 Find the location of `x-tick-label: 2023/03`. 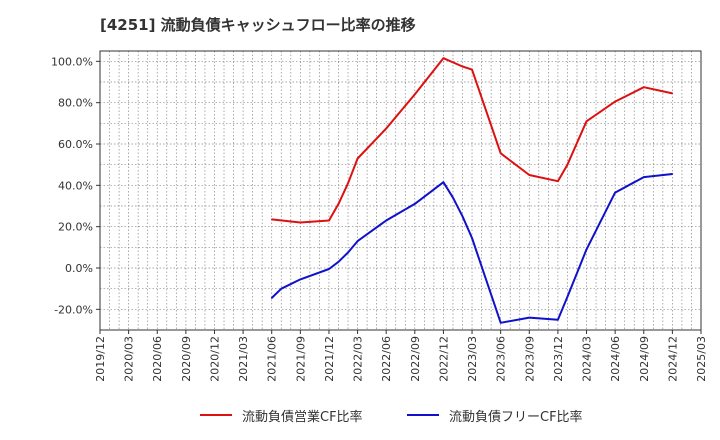

x-tick-label: 2023/03 is located at coordinates (472, 359).